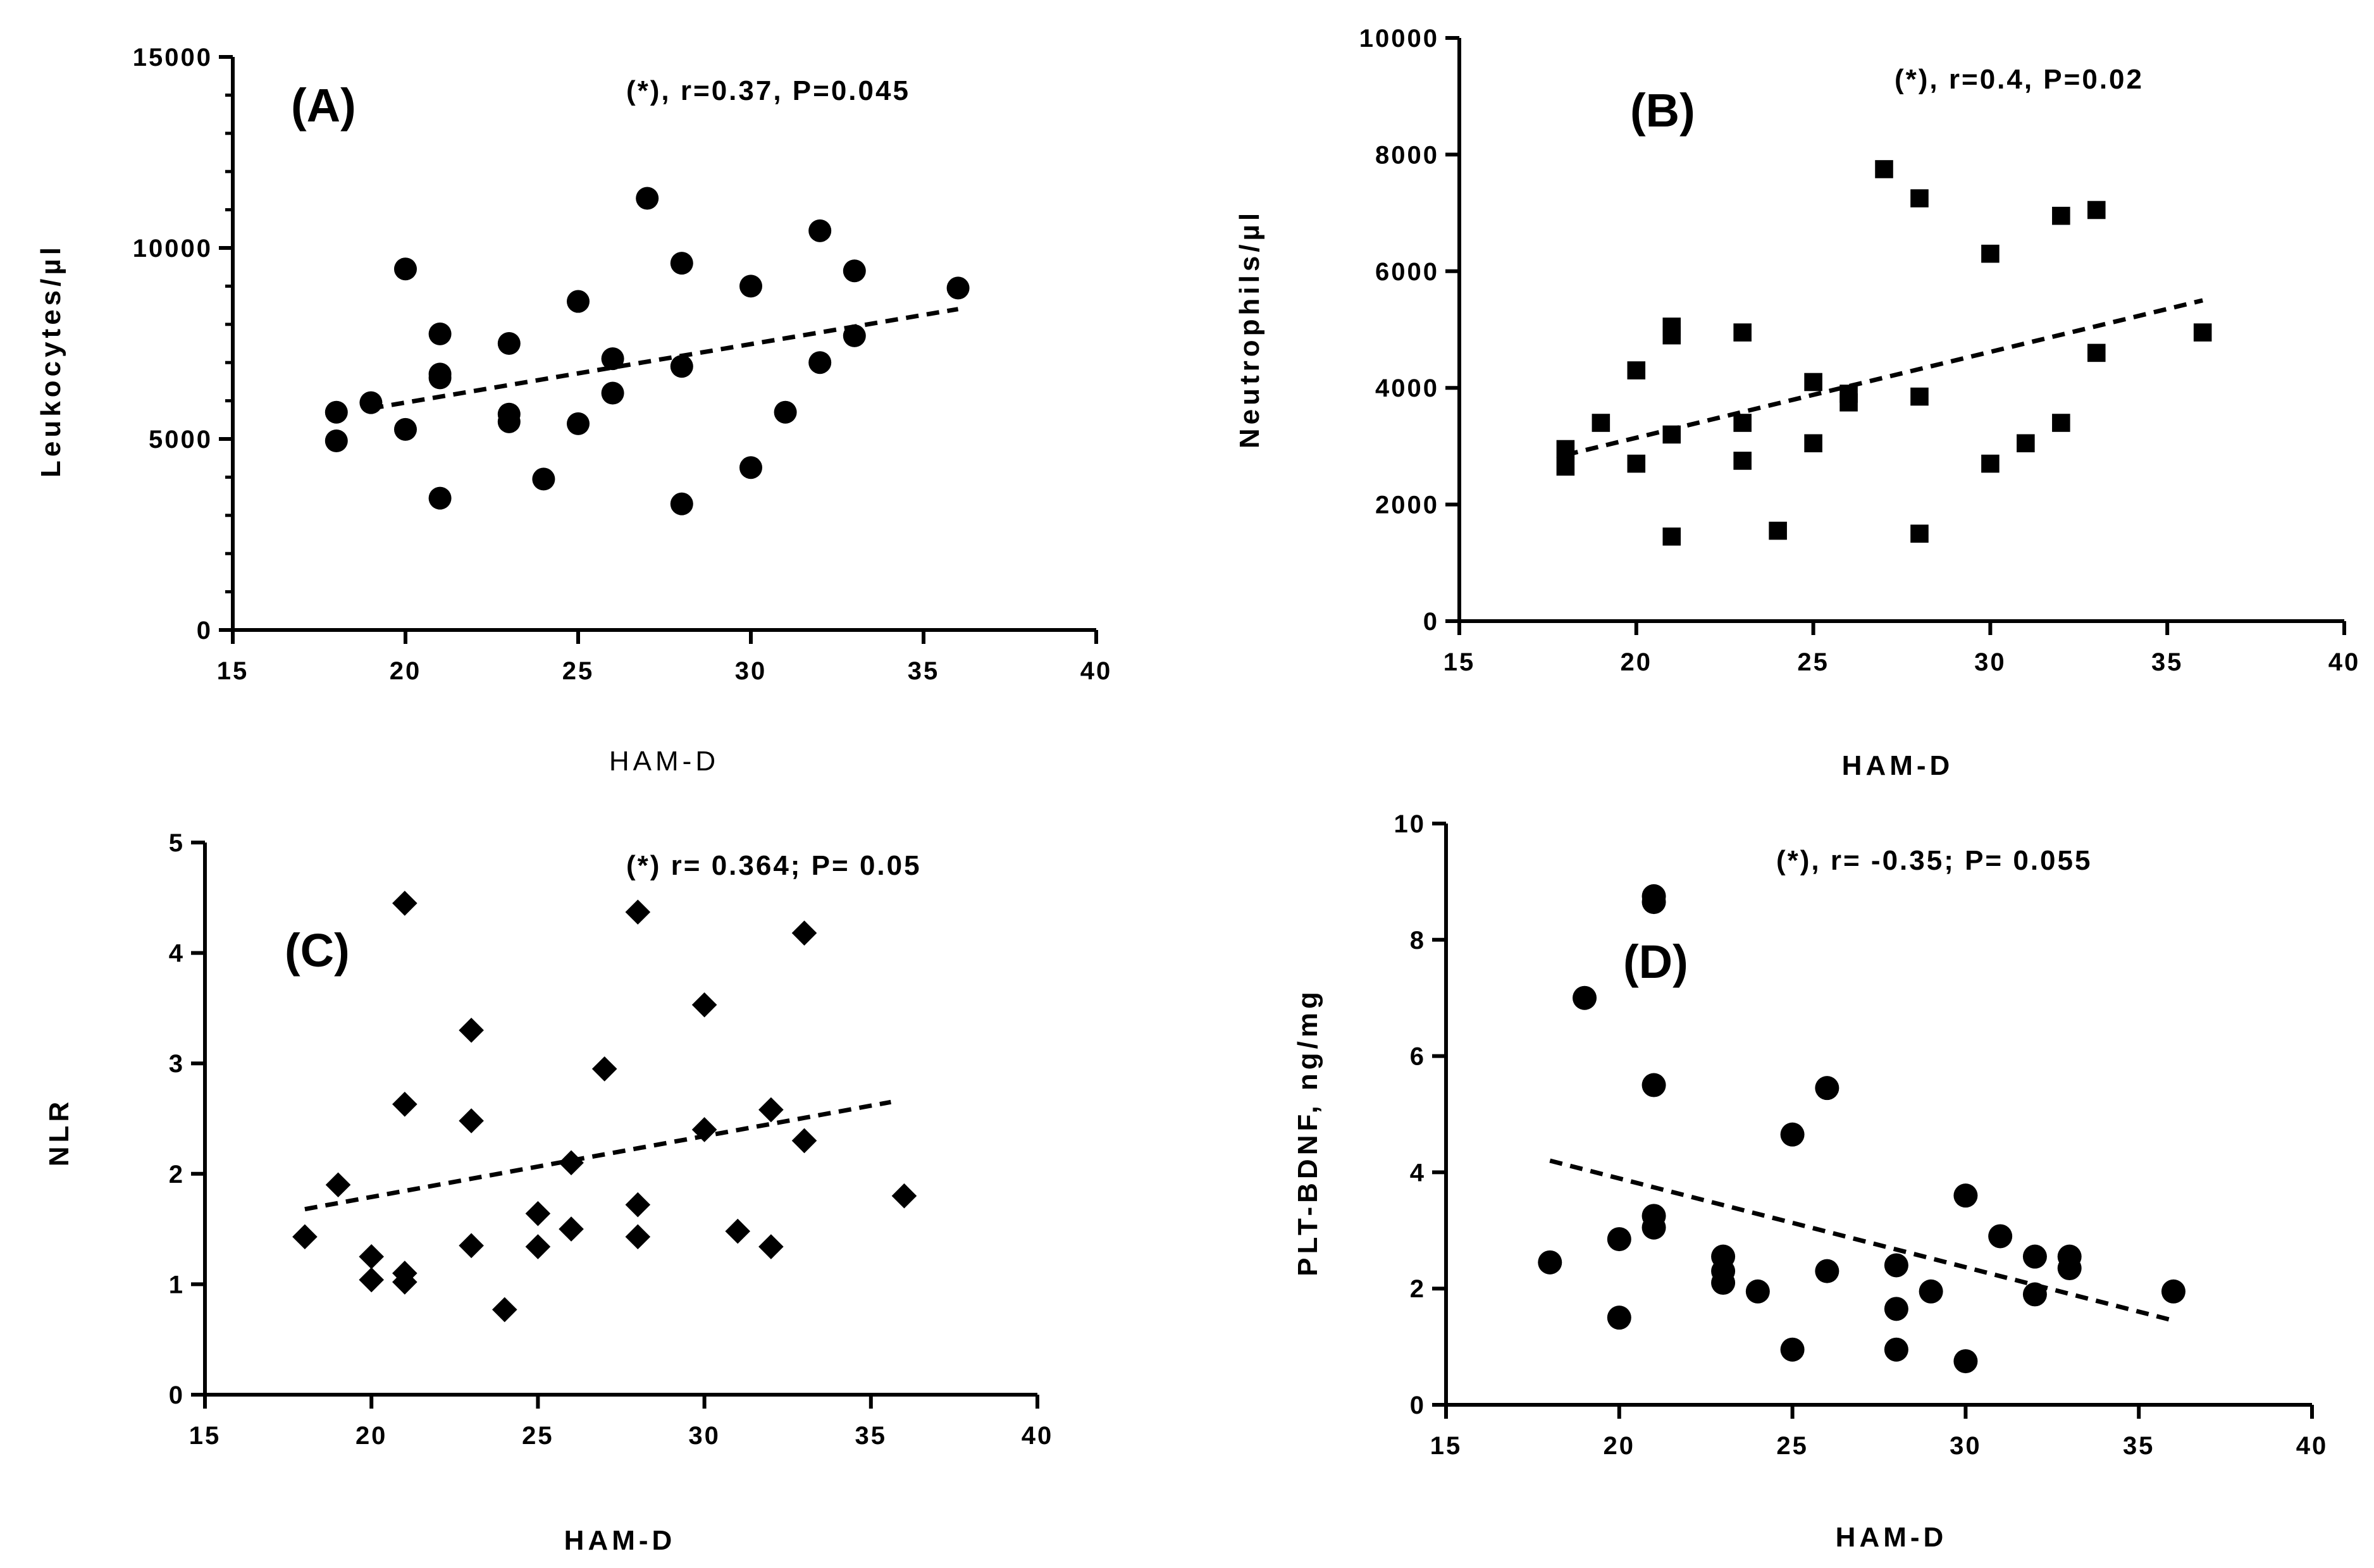  Describe the element at coordinates (1407, 505) in the screenshot. I see `panel-b-y-tick-label: 2000` at that location.